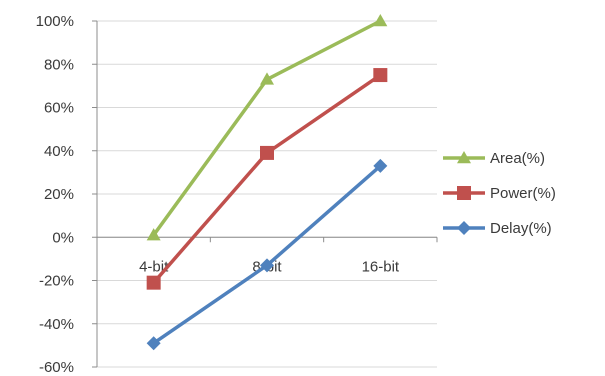 Image resolution: width=605 pixels, height=376 pixels. Describe the element at coordinates (56, 281) in the screenshot. I see `y-tick-label: -20%` at that location.